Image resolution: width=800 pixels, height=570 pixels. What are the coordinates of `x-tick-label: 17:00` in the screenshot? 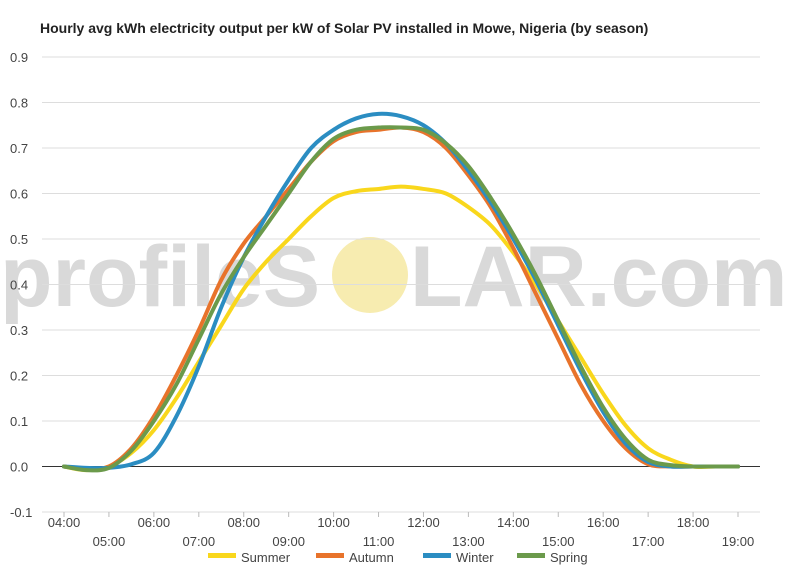 It's located at (648, 541).